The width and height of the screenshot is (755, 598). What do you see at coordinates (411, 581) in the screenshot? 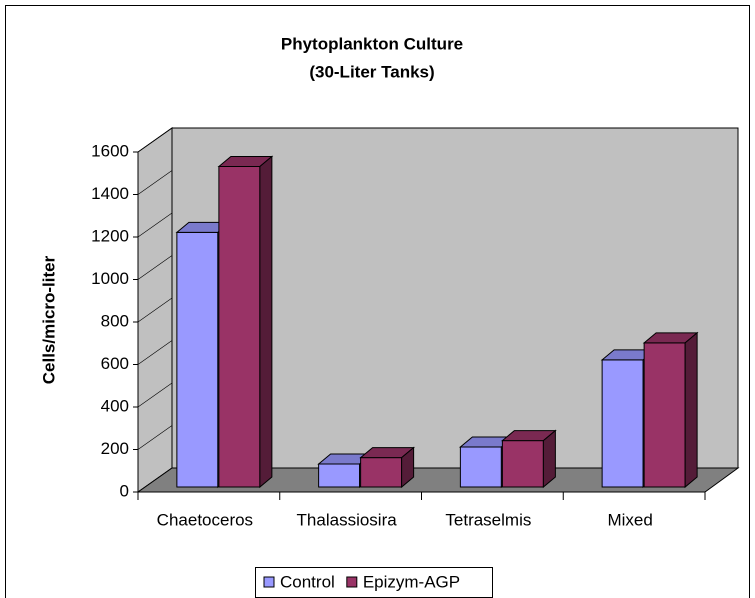
I see `legend-label: Epizym-AGP` at bounding box center [411, 581].